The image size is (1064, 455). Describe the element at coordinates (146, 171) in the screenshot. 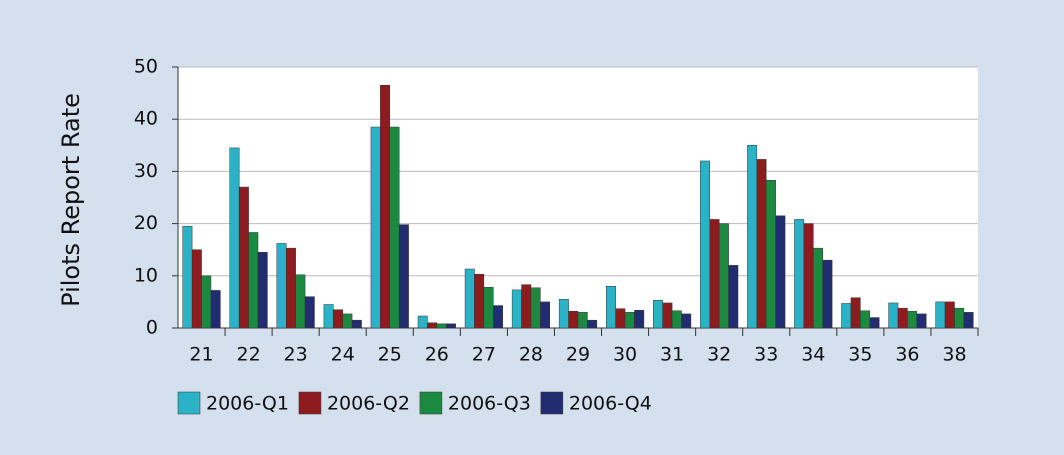

I see `y-tick-label: 30` at that location.